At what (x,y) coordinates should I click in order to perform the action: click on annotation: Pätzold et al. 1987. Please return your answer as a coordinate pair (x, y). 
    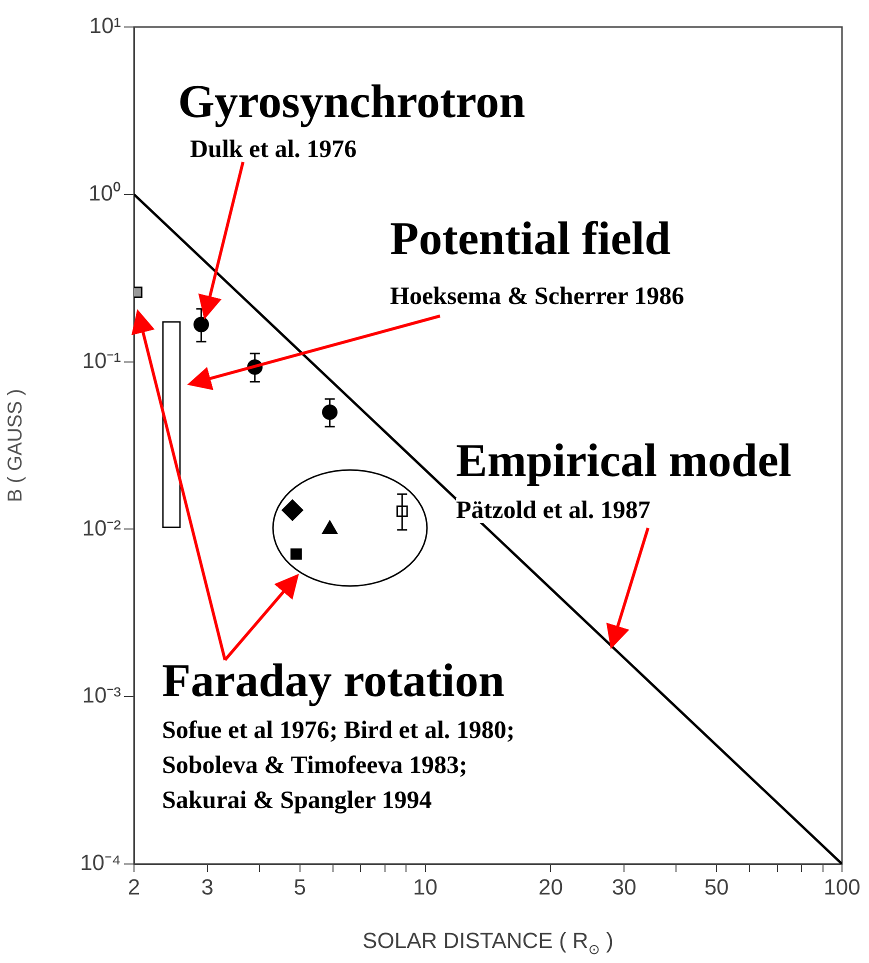
    Looking at the image, I should click on (553, 510).